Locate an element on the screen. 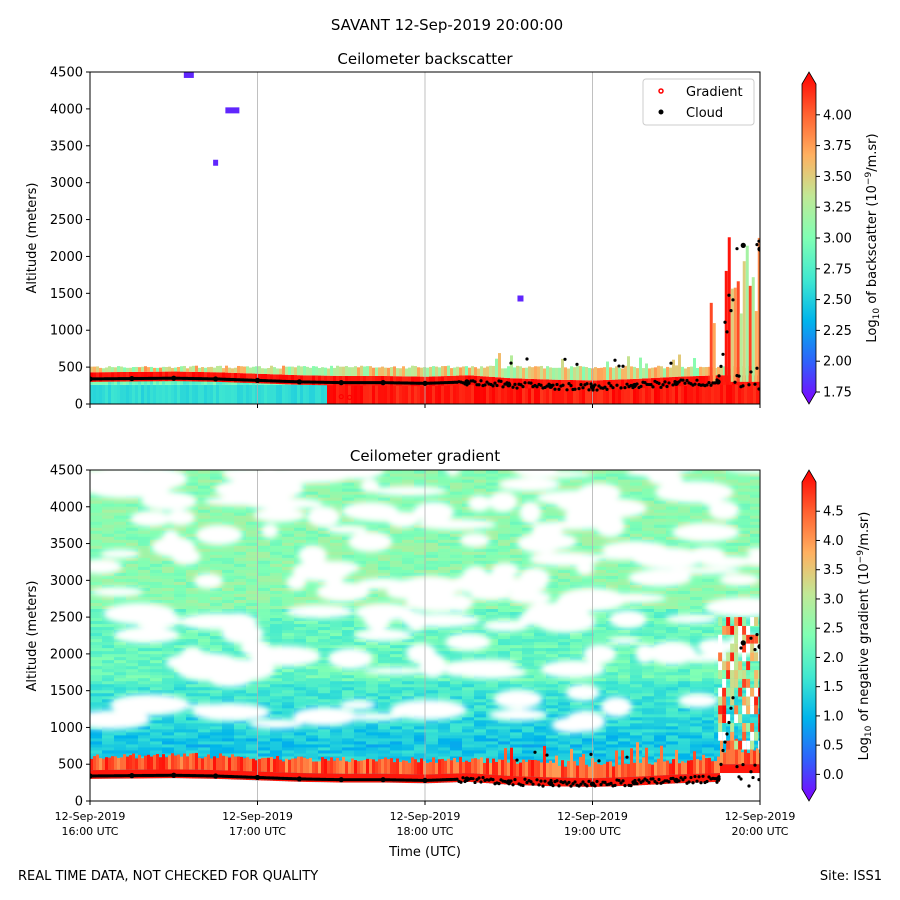 This screenshot has height=900, width=900. colorbar-tick-label: 0.5 is located at coordinates (833, 746).